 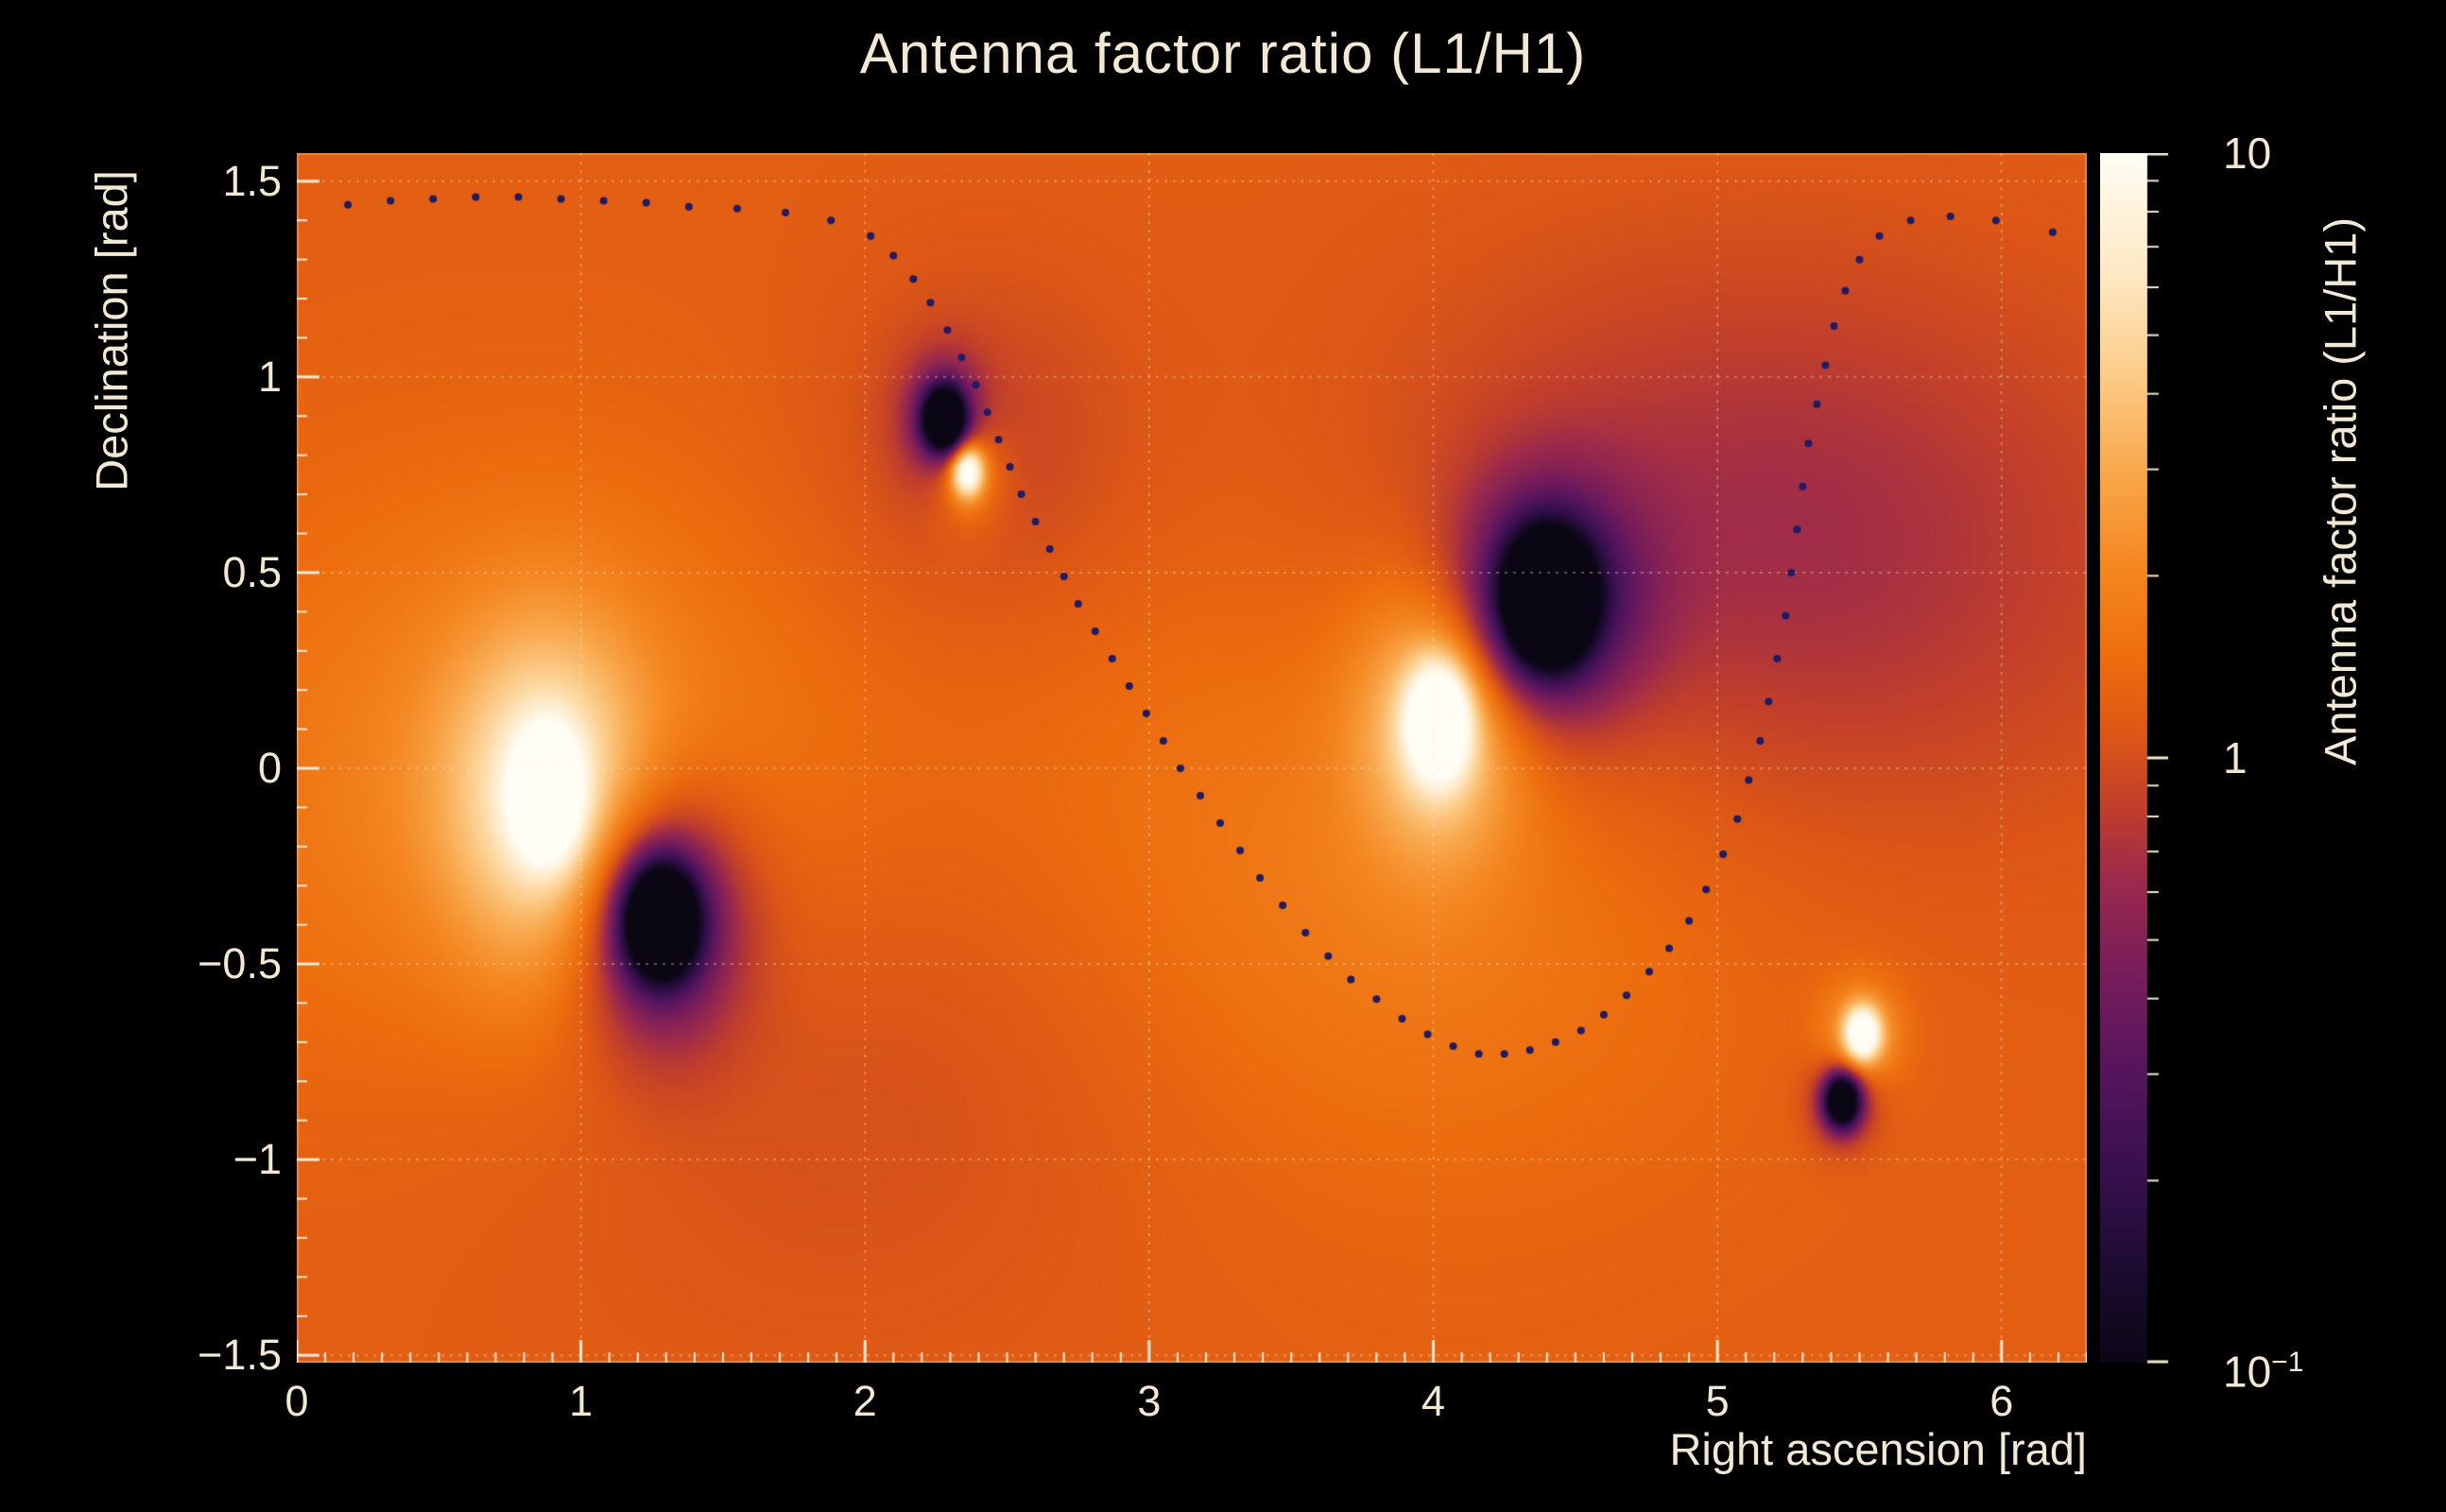 What do you see at coordinates (296, 1401) in the screenshot?
I see `x-tick-label: 0` at bounding box center [296, 1401].